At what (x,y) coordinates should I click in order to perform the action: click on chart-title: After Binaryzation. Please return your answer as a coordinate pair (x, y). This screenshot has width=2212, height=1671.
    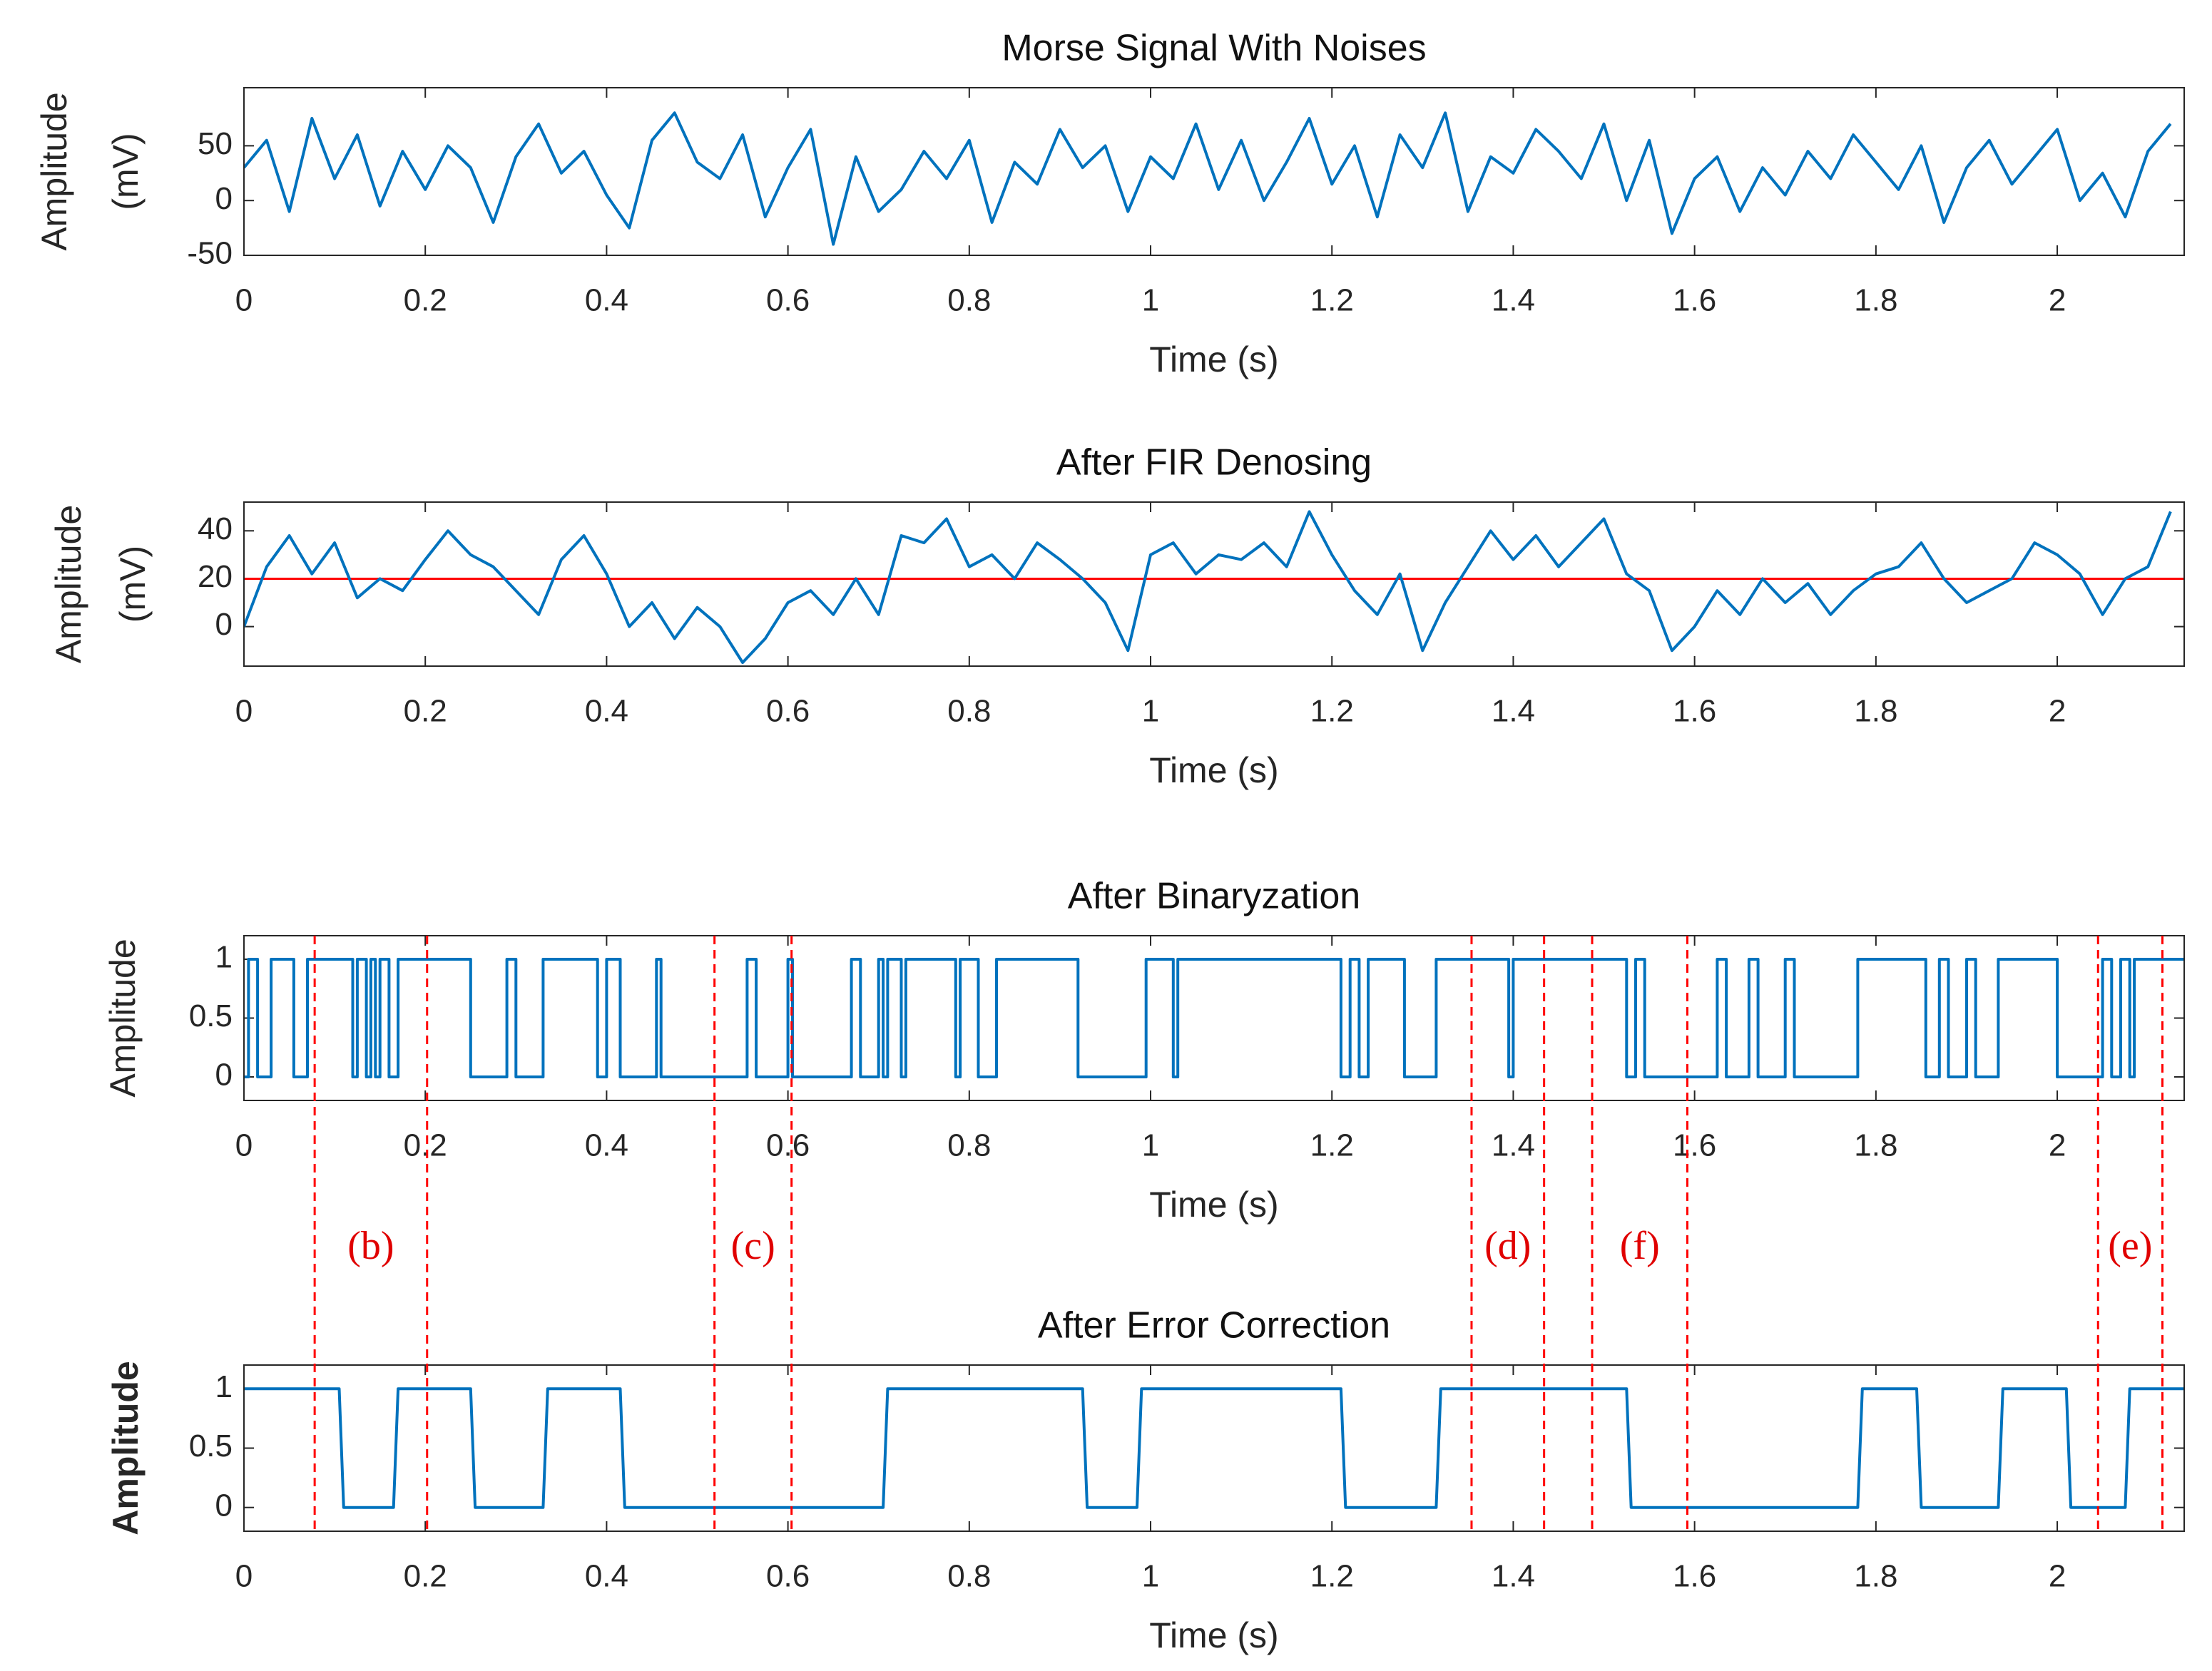
    Looking at the image, I should click on (1214, 897).